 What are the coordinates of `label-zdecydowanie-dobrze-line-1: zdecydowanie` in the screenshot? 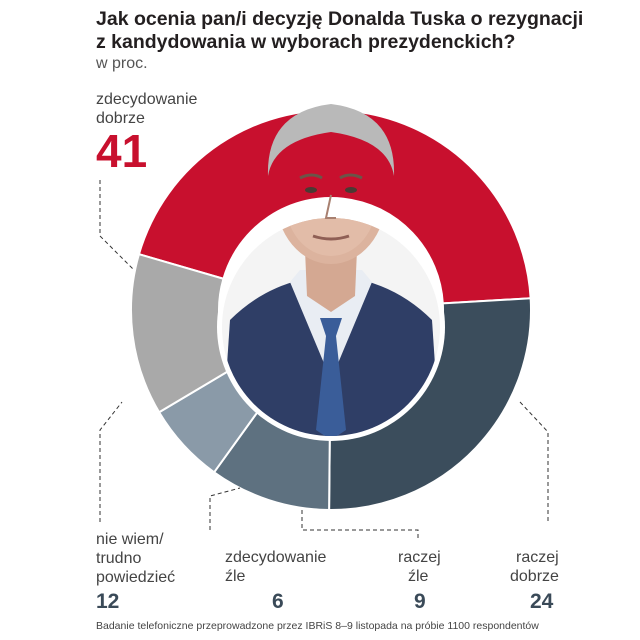 It's located at (147, 99).